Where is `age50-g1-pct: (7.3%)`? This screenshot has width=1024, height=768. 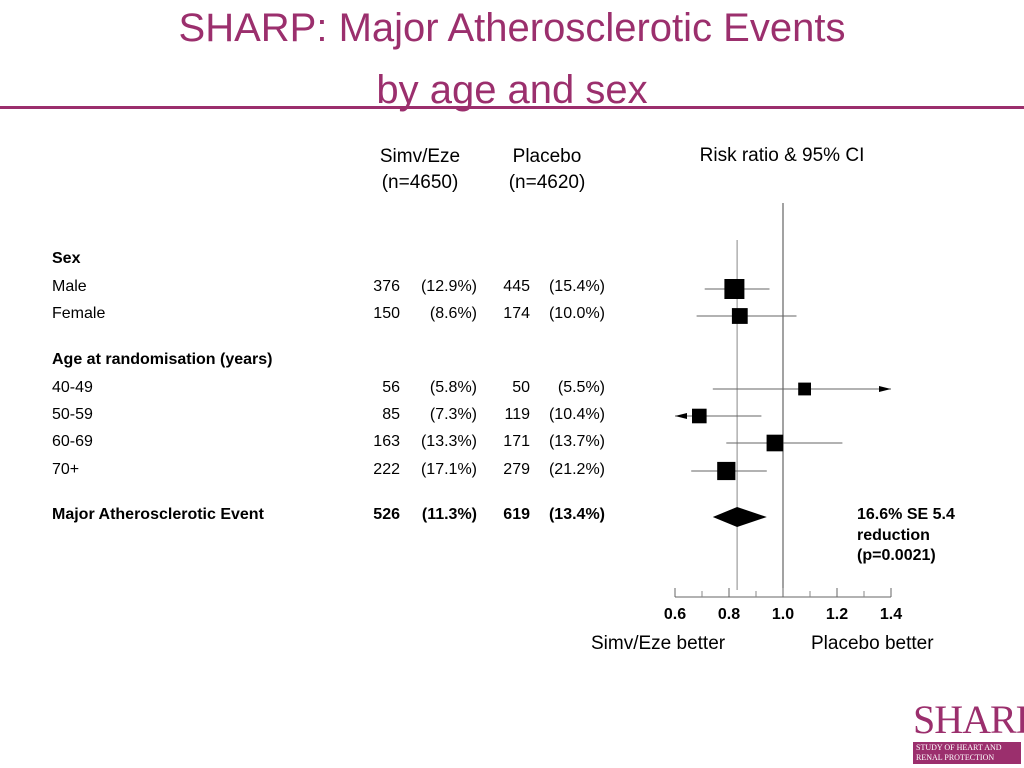
age50-g1-pct: (7.3%) is located at coordinates (453, 414).